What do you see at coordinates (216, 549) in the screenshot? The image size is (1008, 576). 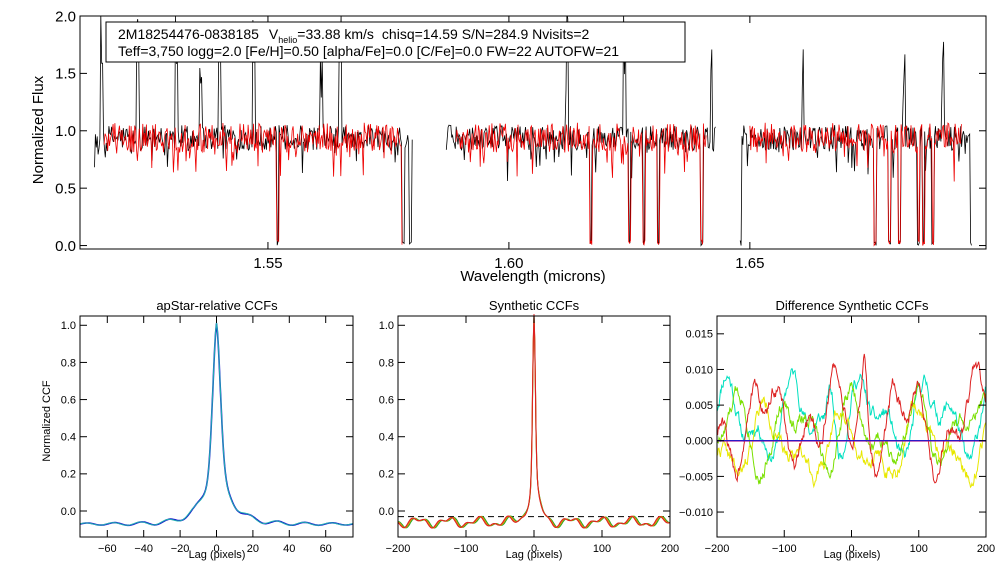 I see `apstar-ccf-x-tick-label: 0` at bounding box center [216, 549].